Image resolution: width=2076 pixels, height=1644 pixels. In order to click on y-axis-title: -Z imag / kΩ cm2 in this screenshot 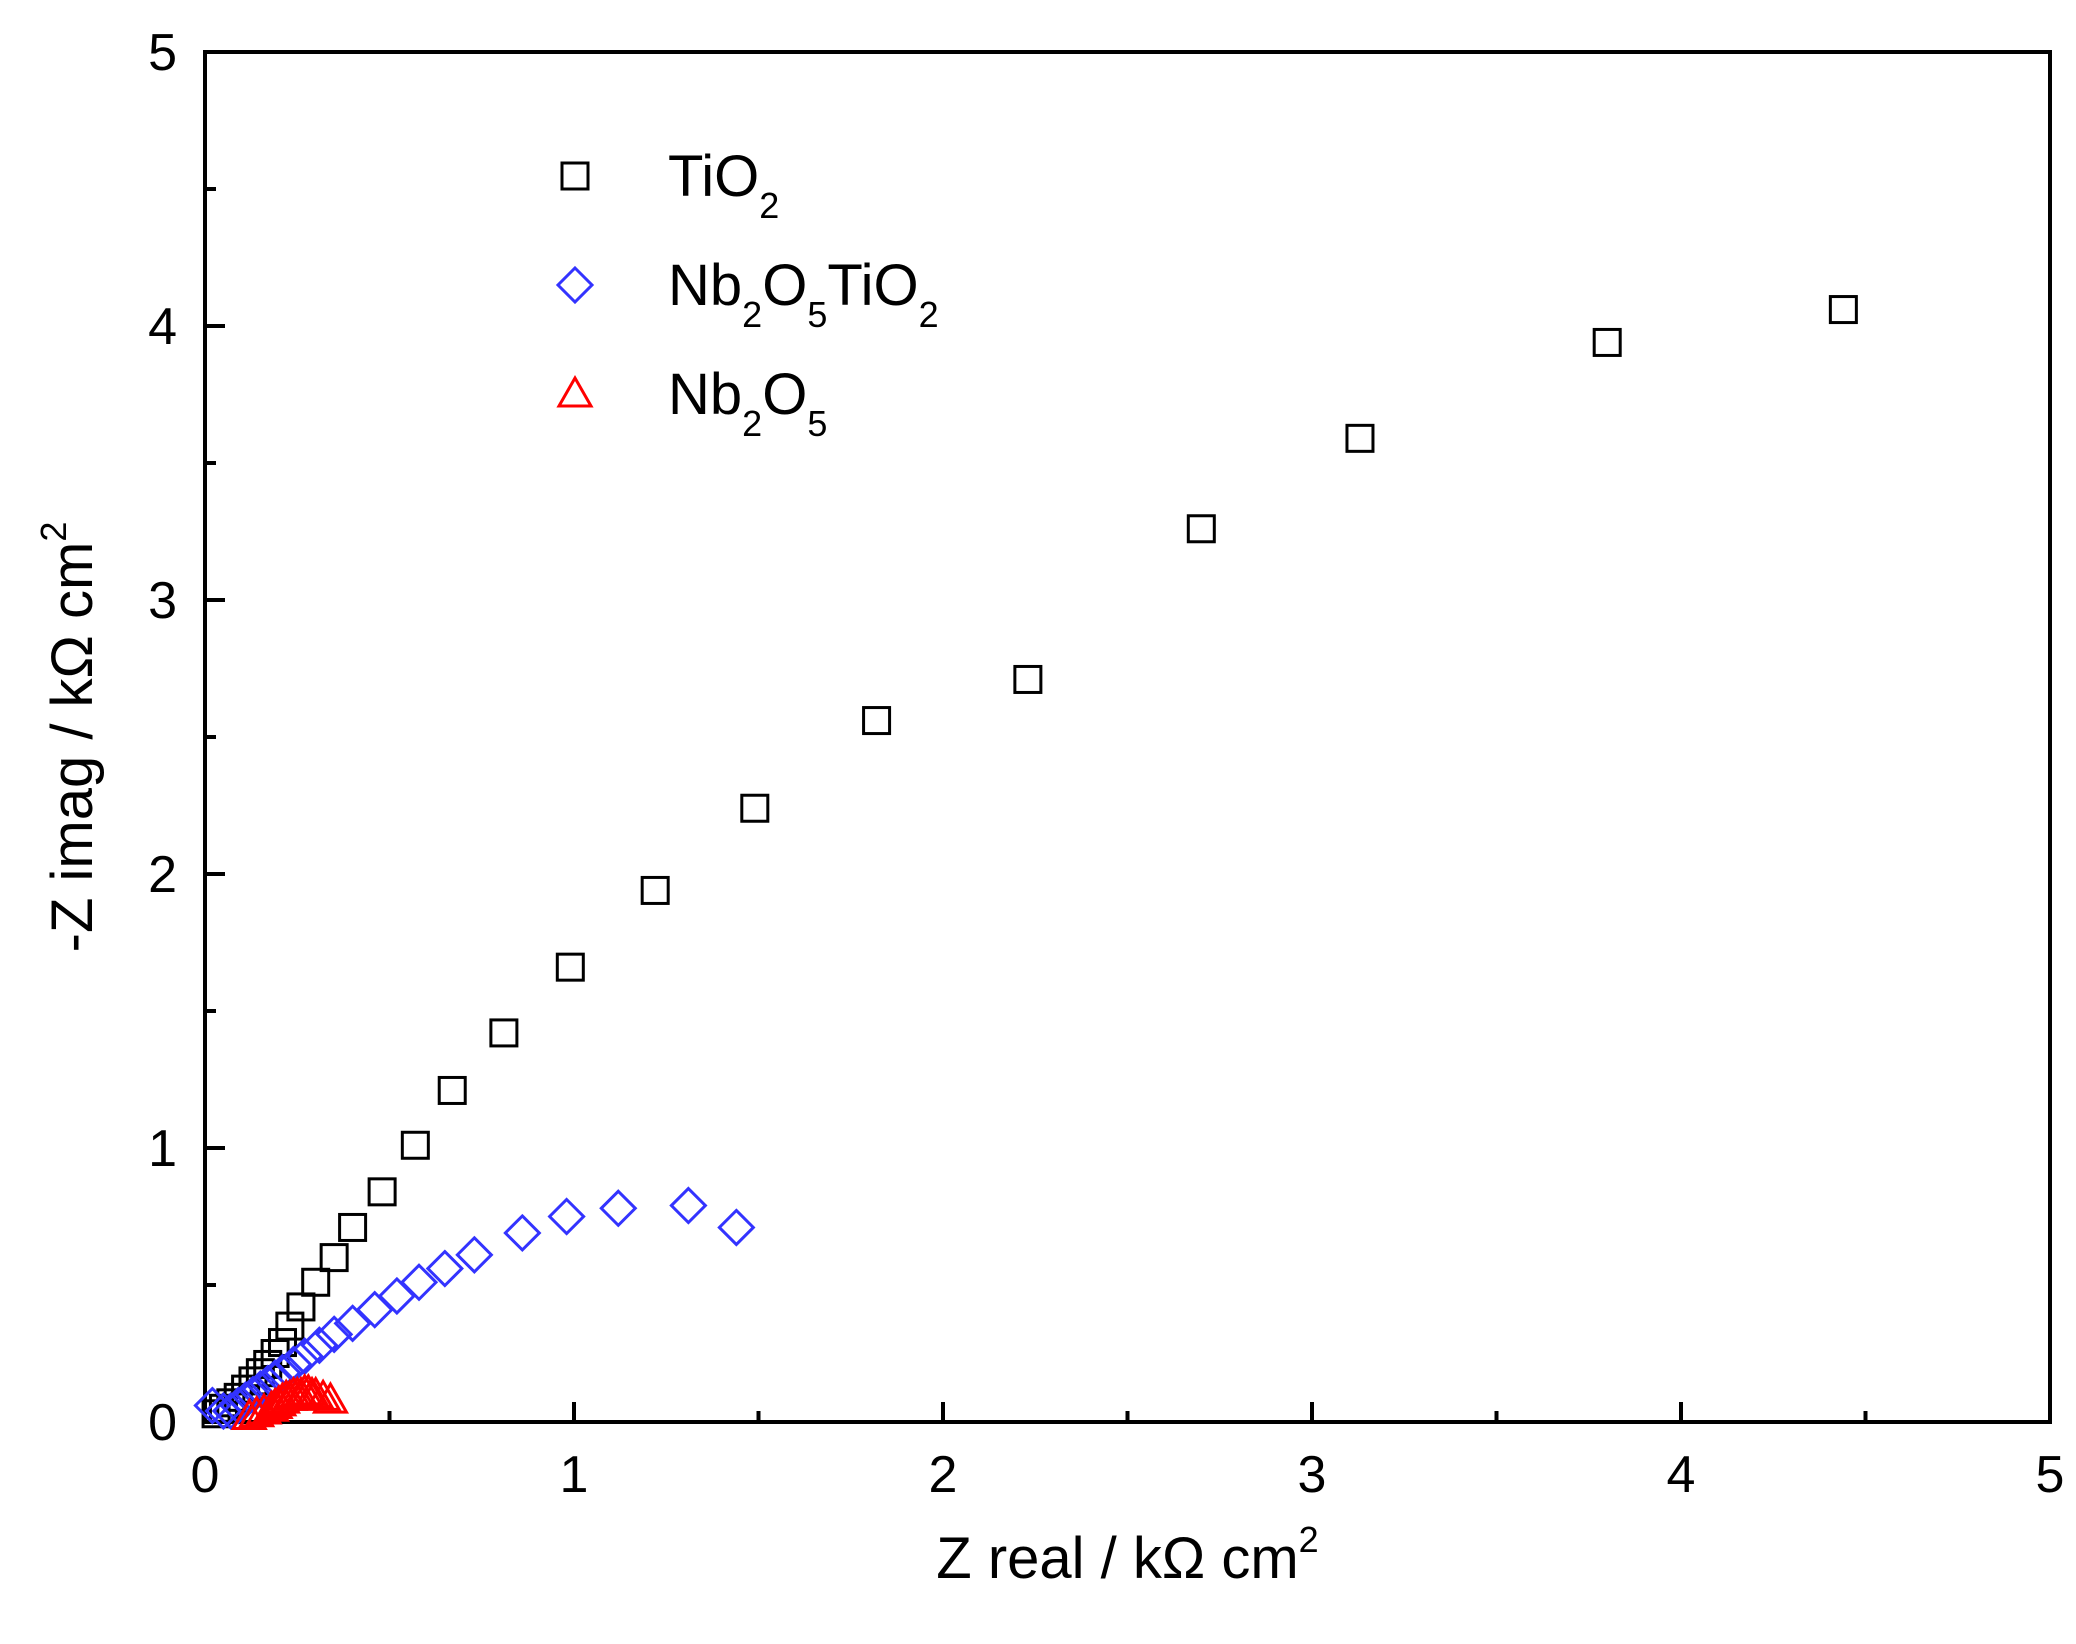, I will do `click(69, 737)`.